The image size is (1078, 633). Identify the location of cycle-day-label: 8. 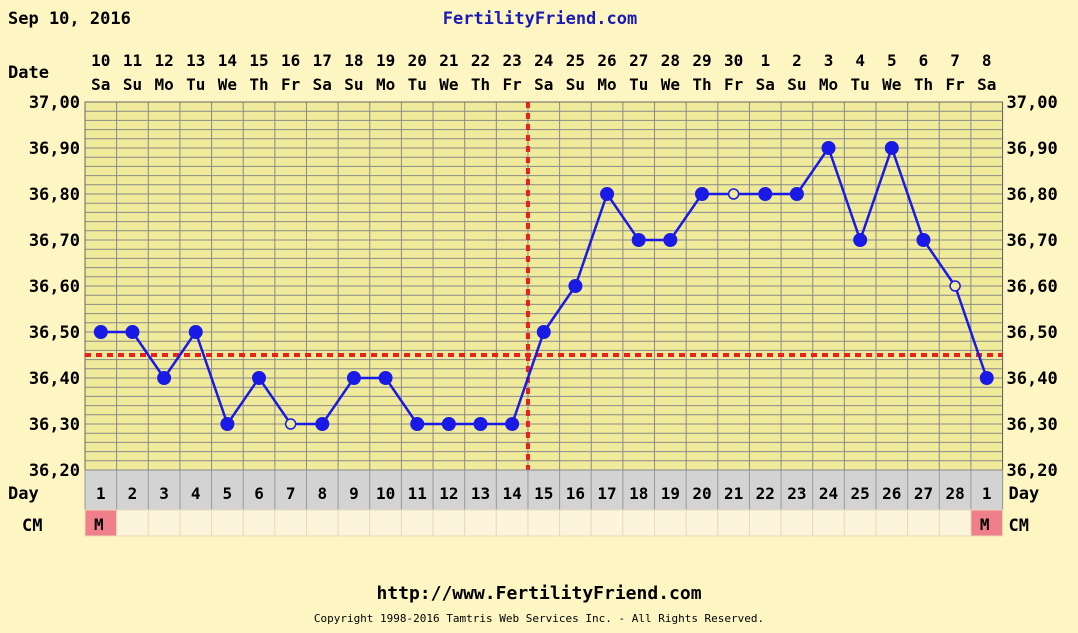
(322, 493).